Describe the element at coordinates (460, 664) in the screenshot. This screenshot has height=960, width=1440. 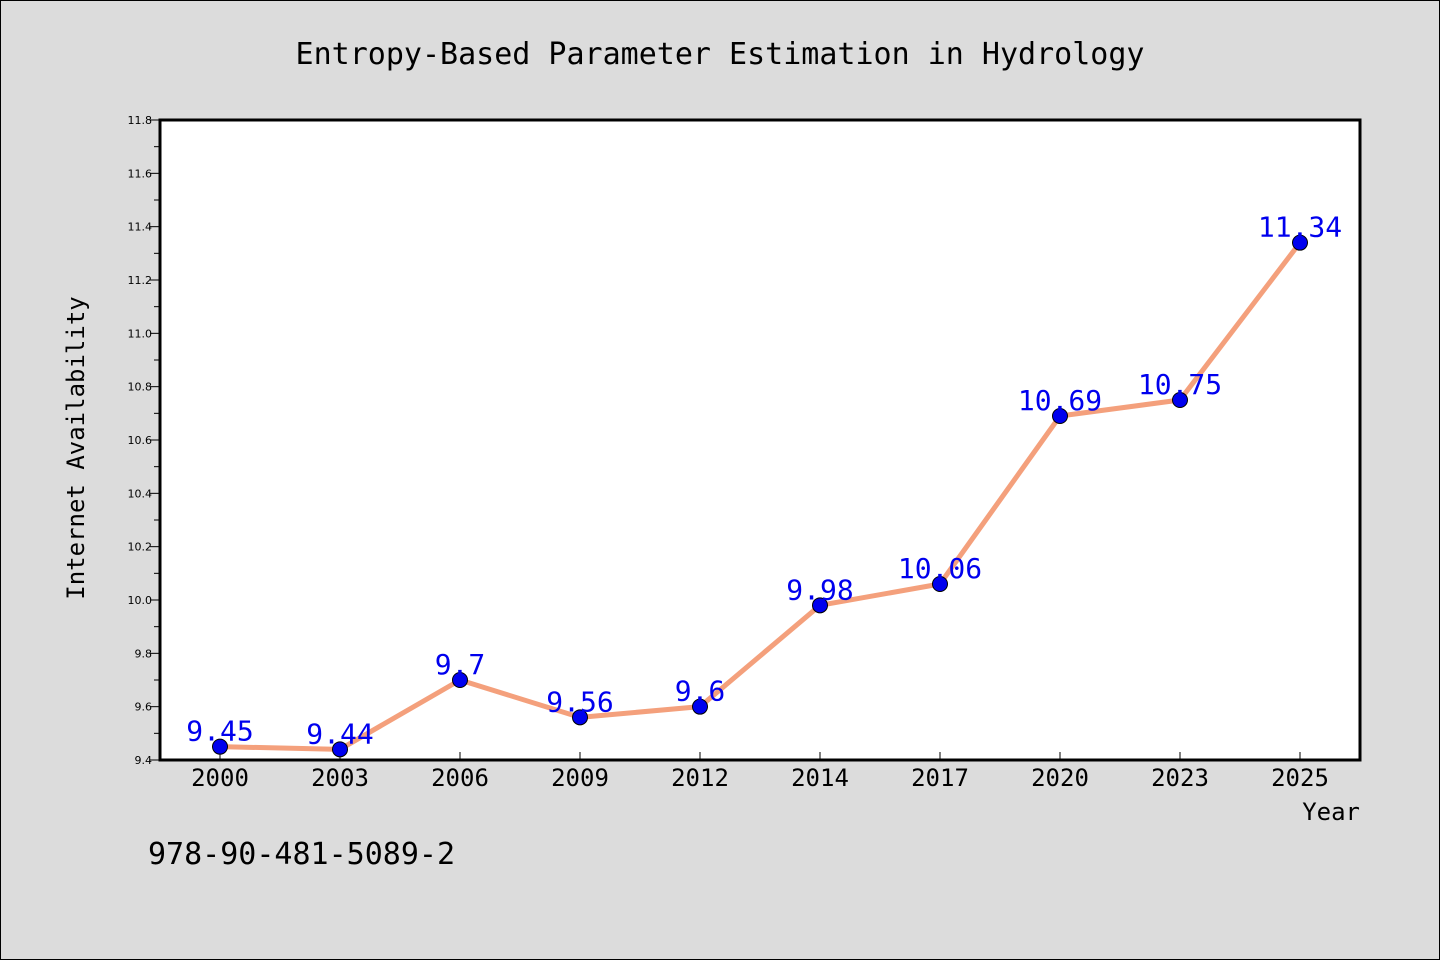
I see `data-label: 9.7` at that location.